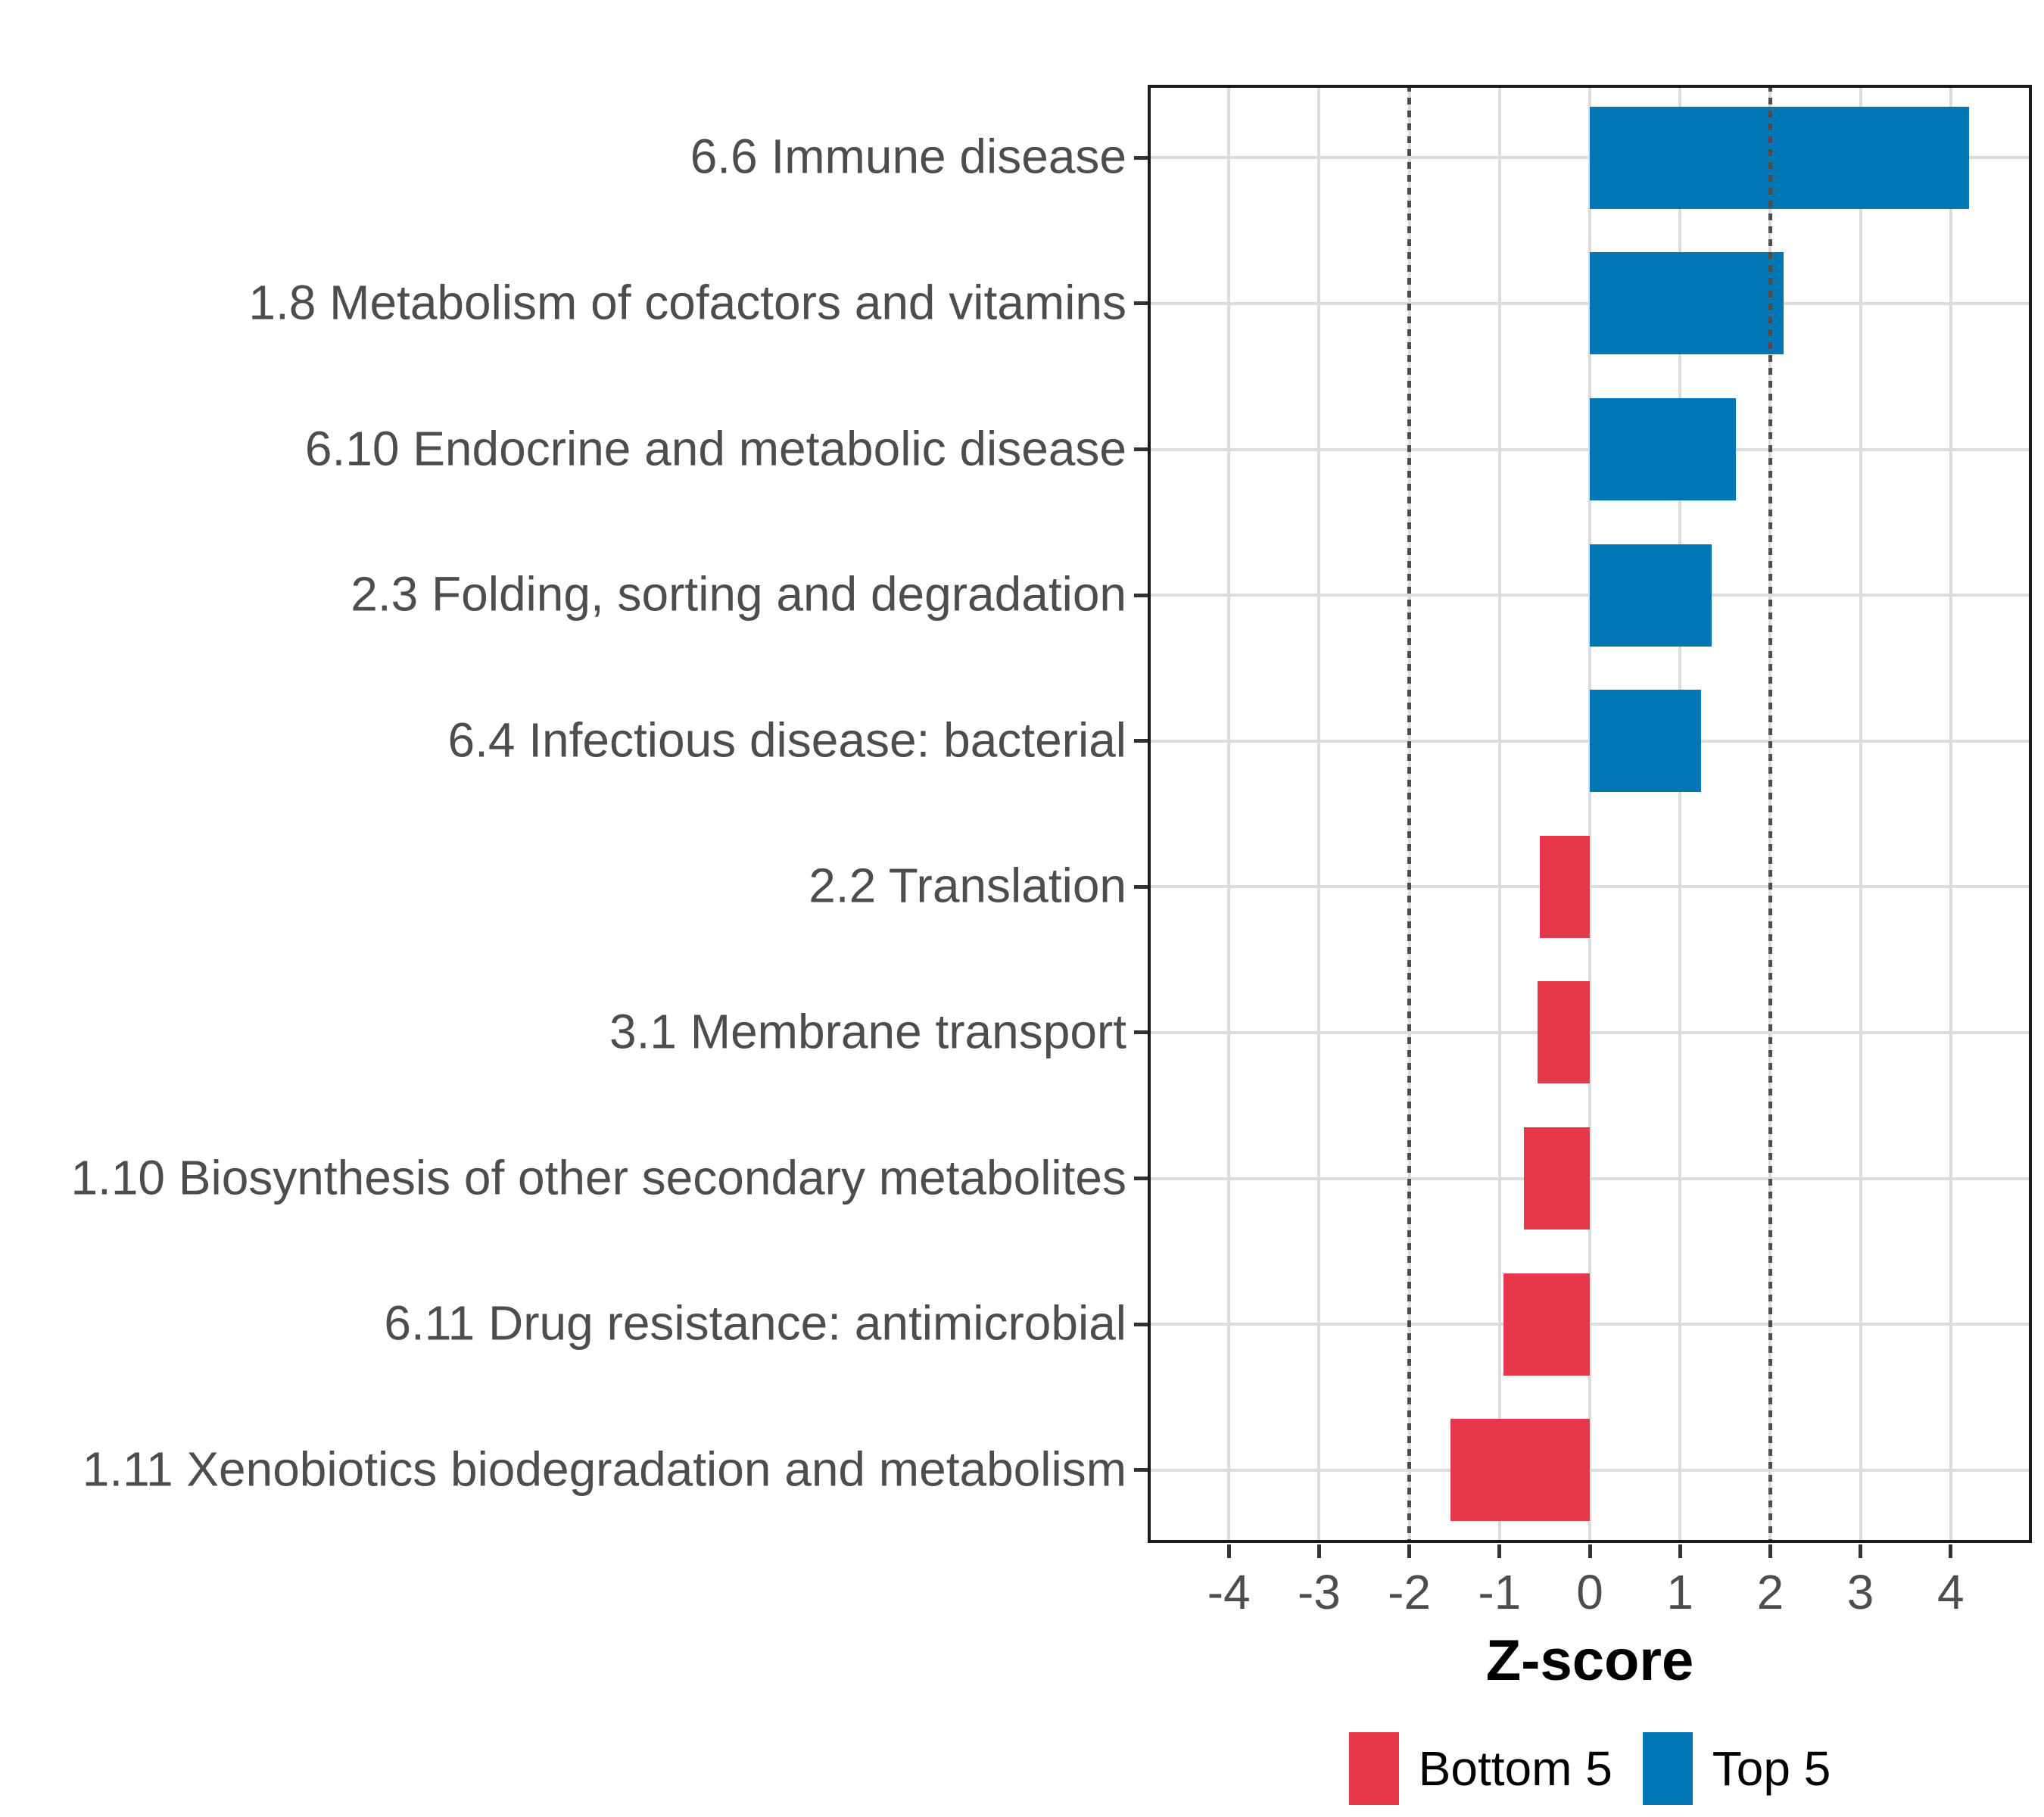 This screenshot has height=1817, width=2044. Describe the element at coordinates (1589, 1592) in the screenshot. I see `x-axis-tick-label: 0` at that location.